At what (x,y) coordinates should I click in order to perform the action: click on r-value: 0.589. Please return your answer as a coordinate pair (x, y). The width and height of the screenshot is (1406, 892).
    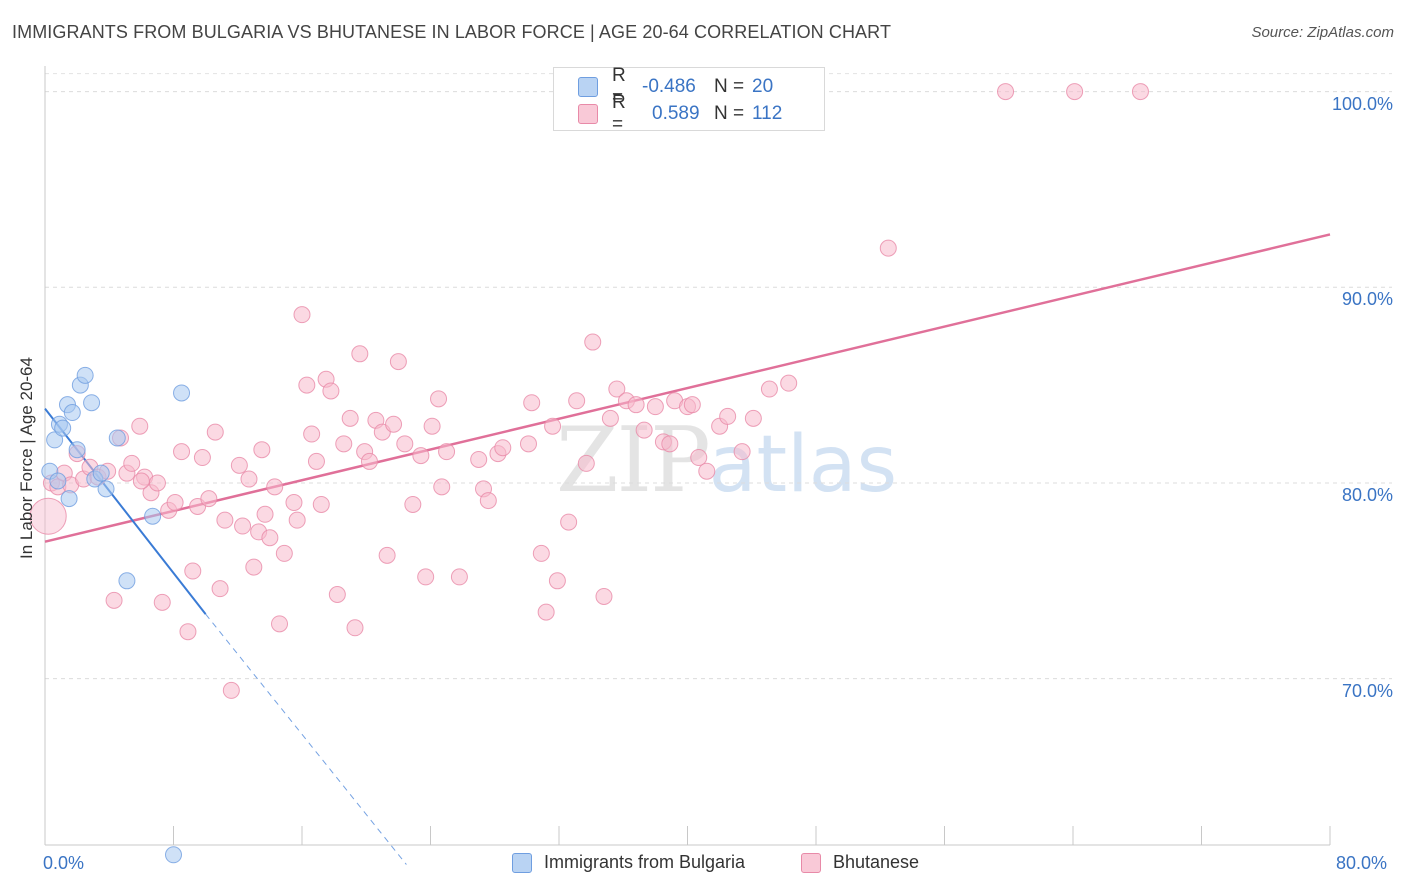
    Looking at the image, I should click on (676, 113).